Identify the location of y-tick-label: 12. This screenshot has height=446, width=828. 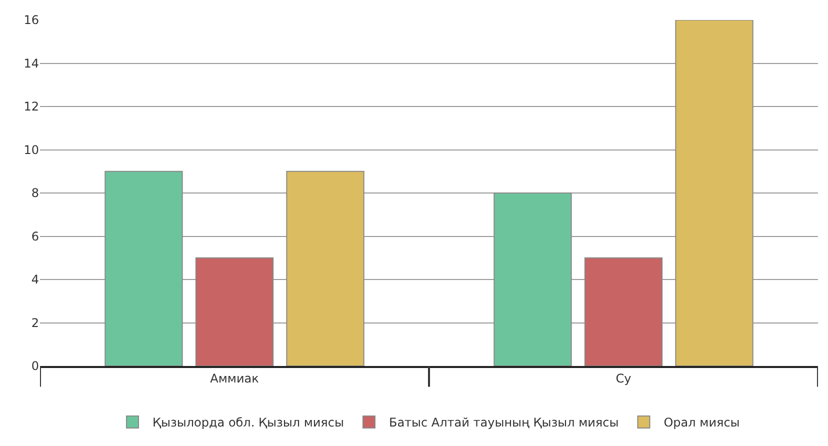
(31, 107).